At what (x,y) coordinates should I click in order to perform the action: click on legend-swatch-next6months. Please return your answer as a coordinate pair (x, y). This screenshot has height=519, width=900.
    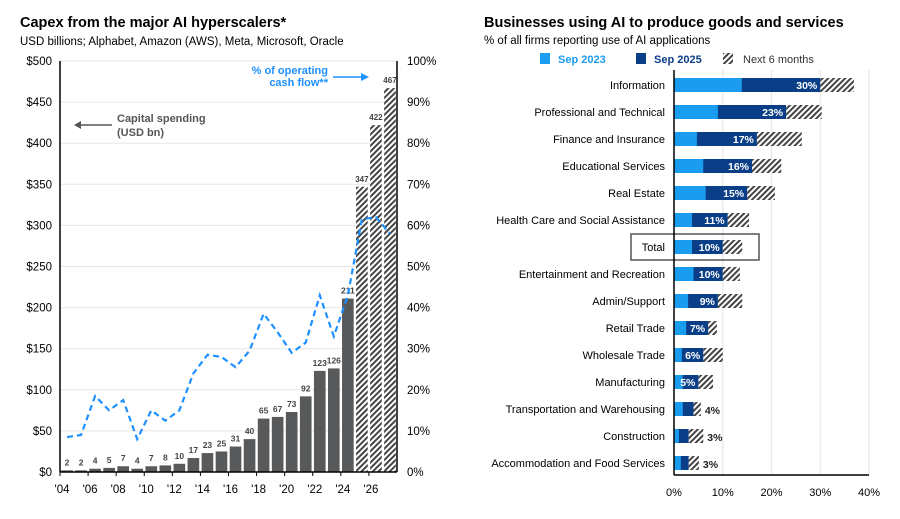
    Looking at the image, I should click on (728, 58).